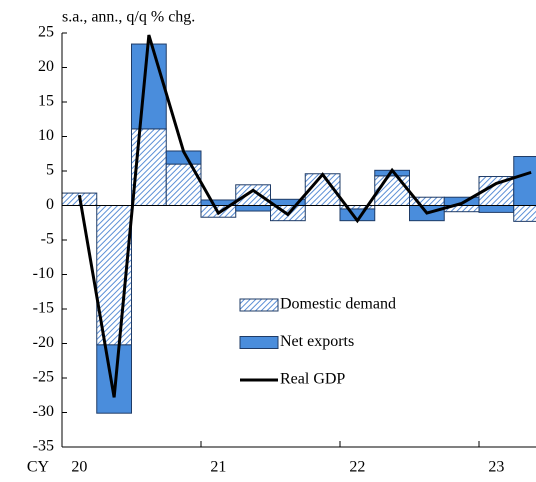  What do you see at coordinates (79, 467) in the screenshot?
I see `x-tick-label: 20` at bounding box center [79, 467].